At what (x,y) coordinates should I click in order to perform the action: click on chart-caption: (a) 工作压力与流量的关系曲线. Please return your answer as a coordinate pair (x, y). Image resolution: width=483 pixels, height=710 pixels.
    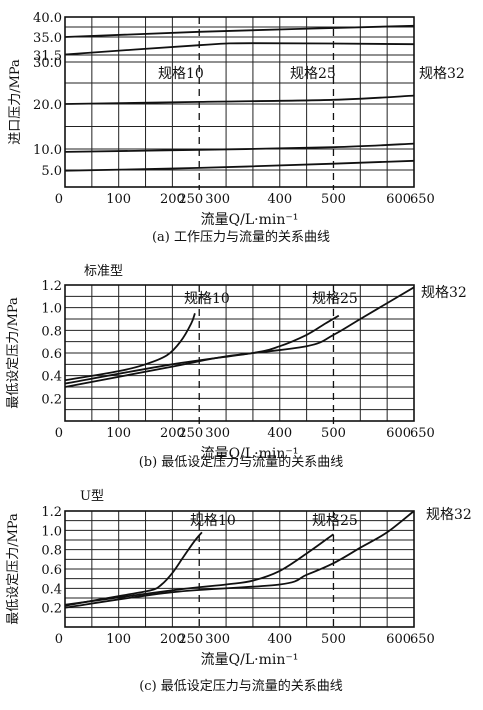
    Looking at the image, I should click on (241, 237).